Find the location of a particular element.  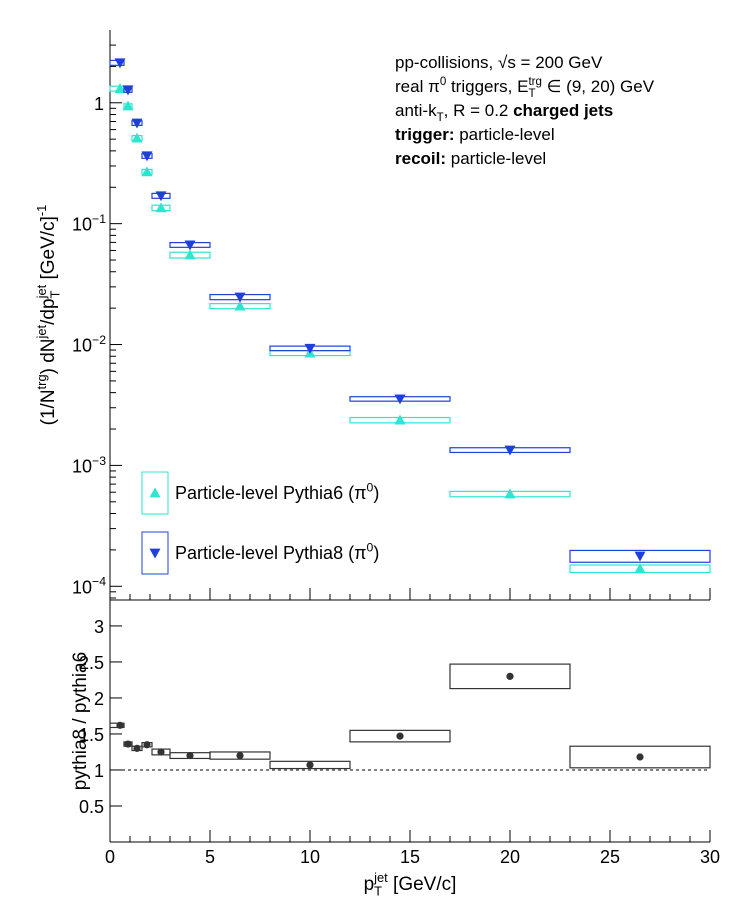

annotation-part: real π is located at coordinates (417, 86).